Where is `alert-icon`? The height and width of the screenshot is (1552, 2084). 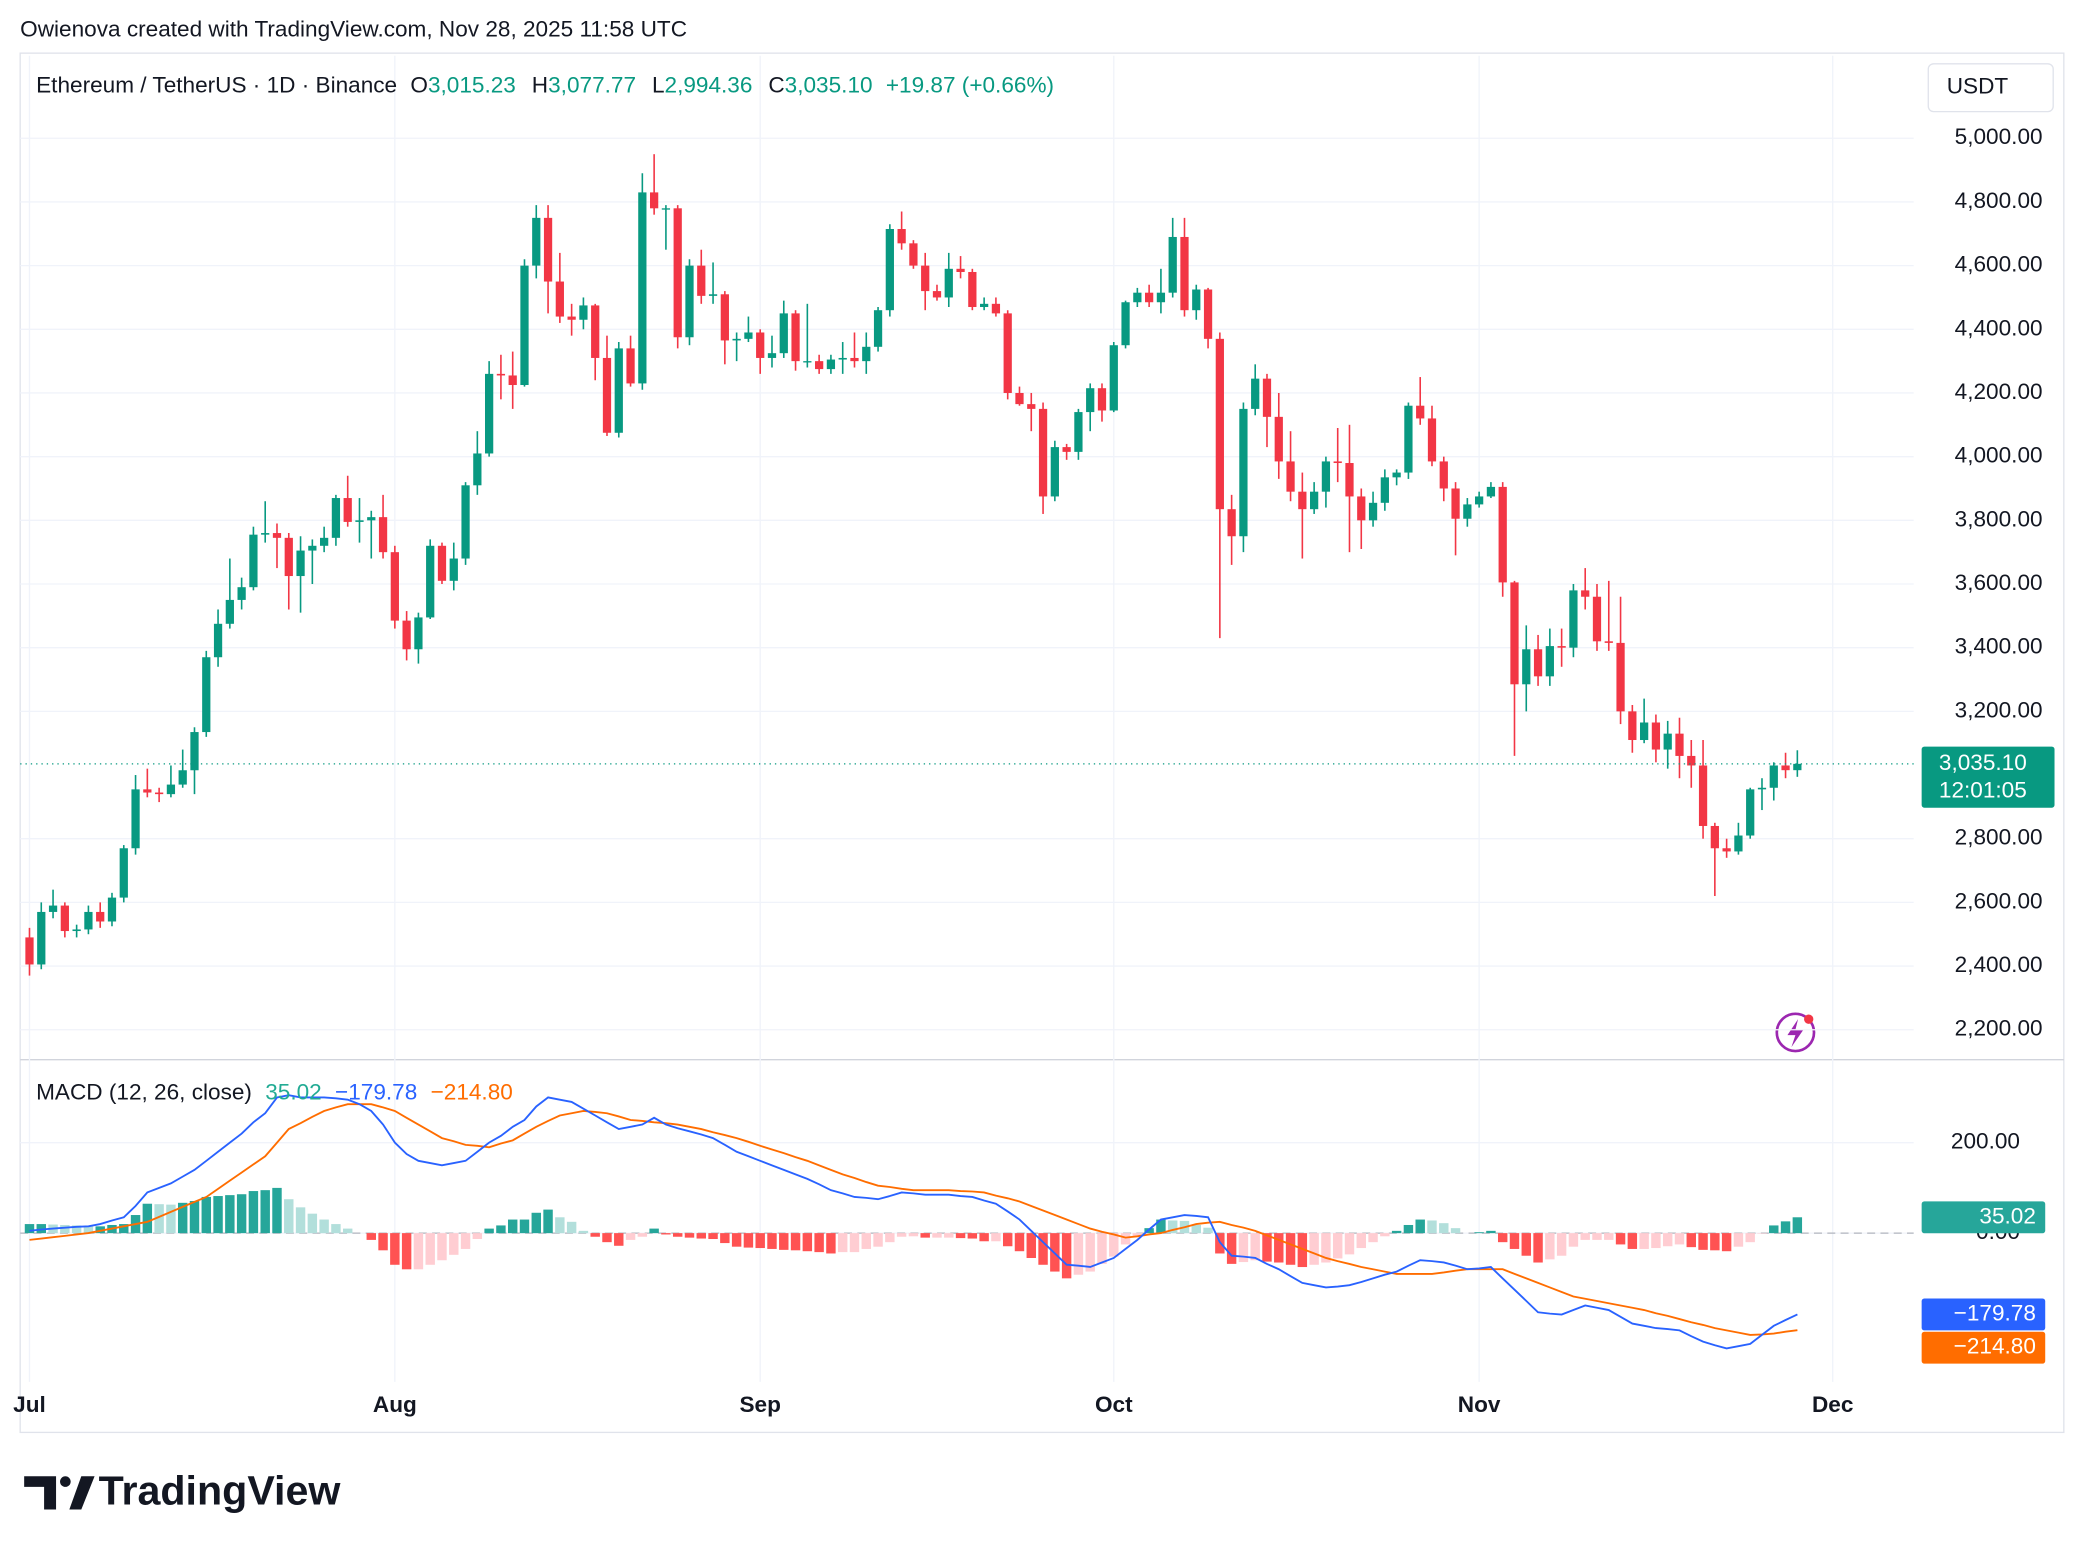 alert-icon is located at coordinates (1795, 1032).